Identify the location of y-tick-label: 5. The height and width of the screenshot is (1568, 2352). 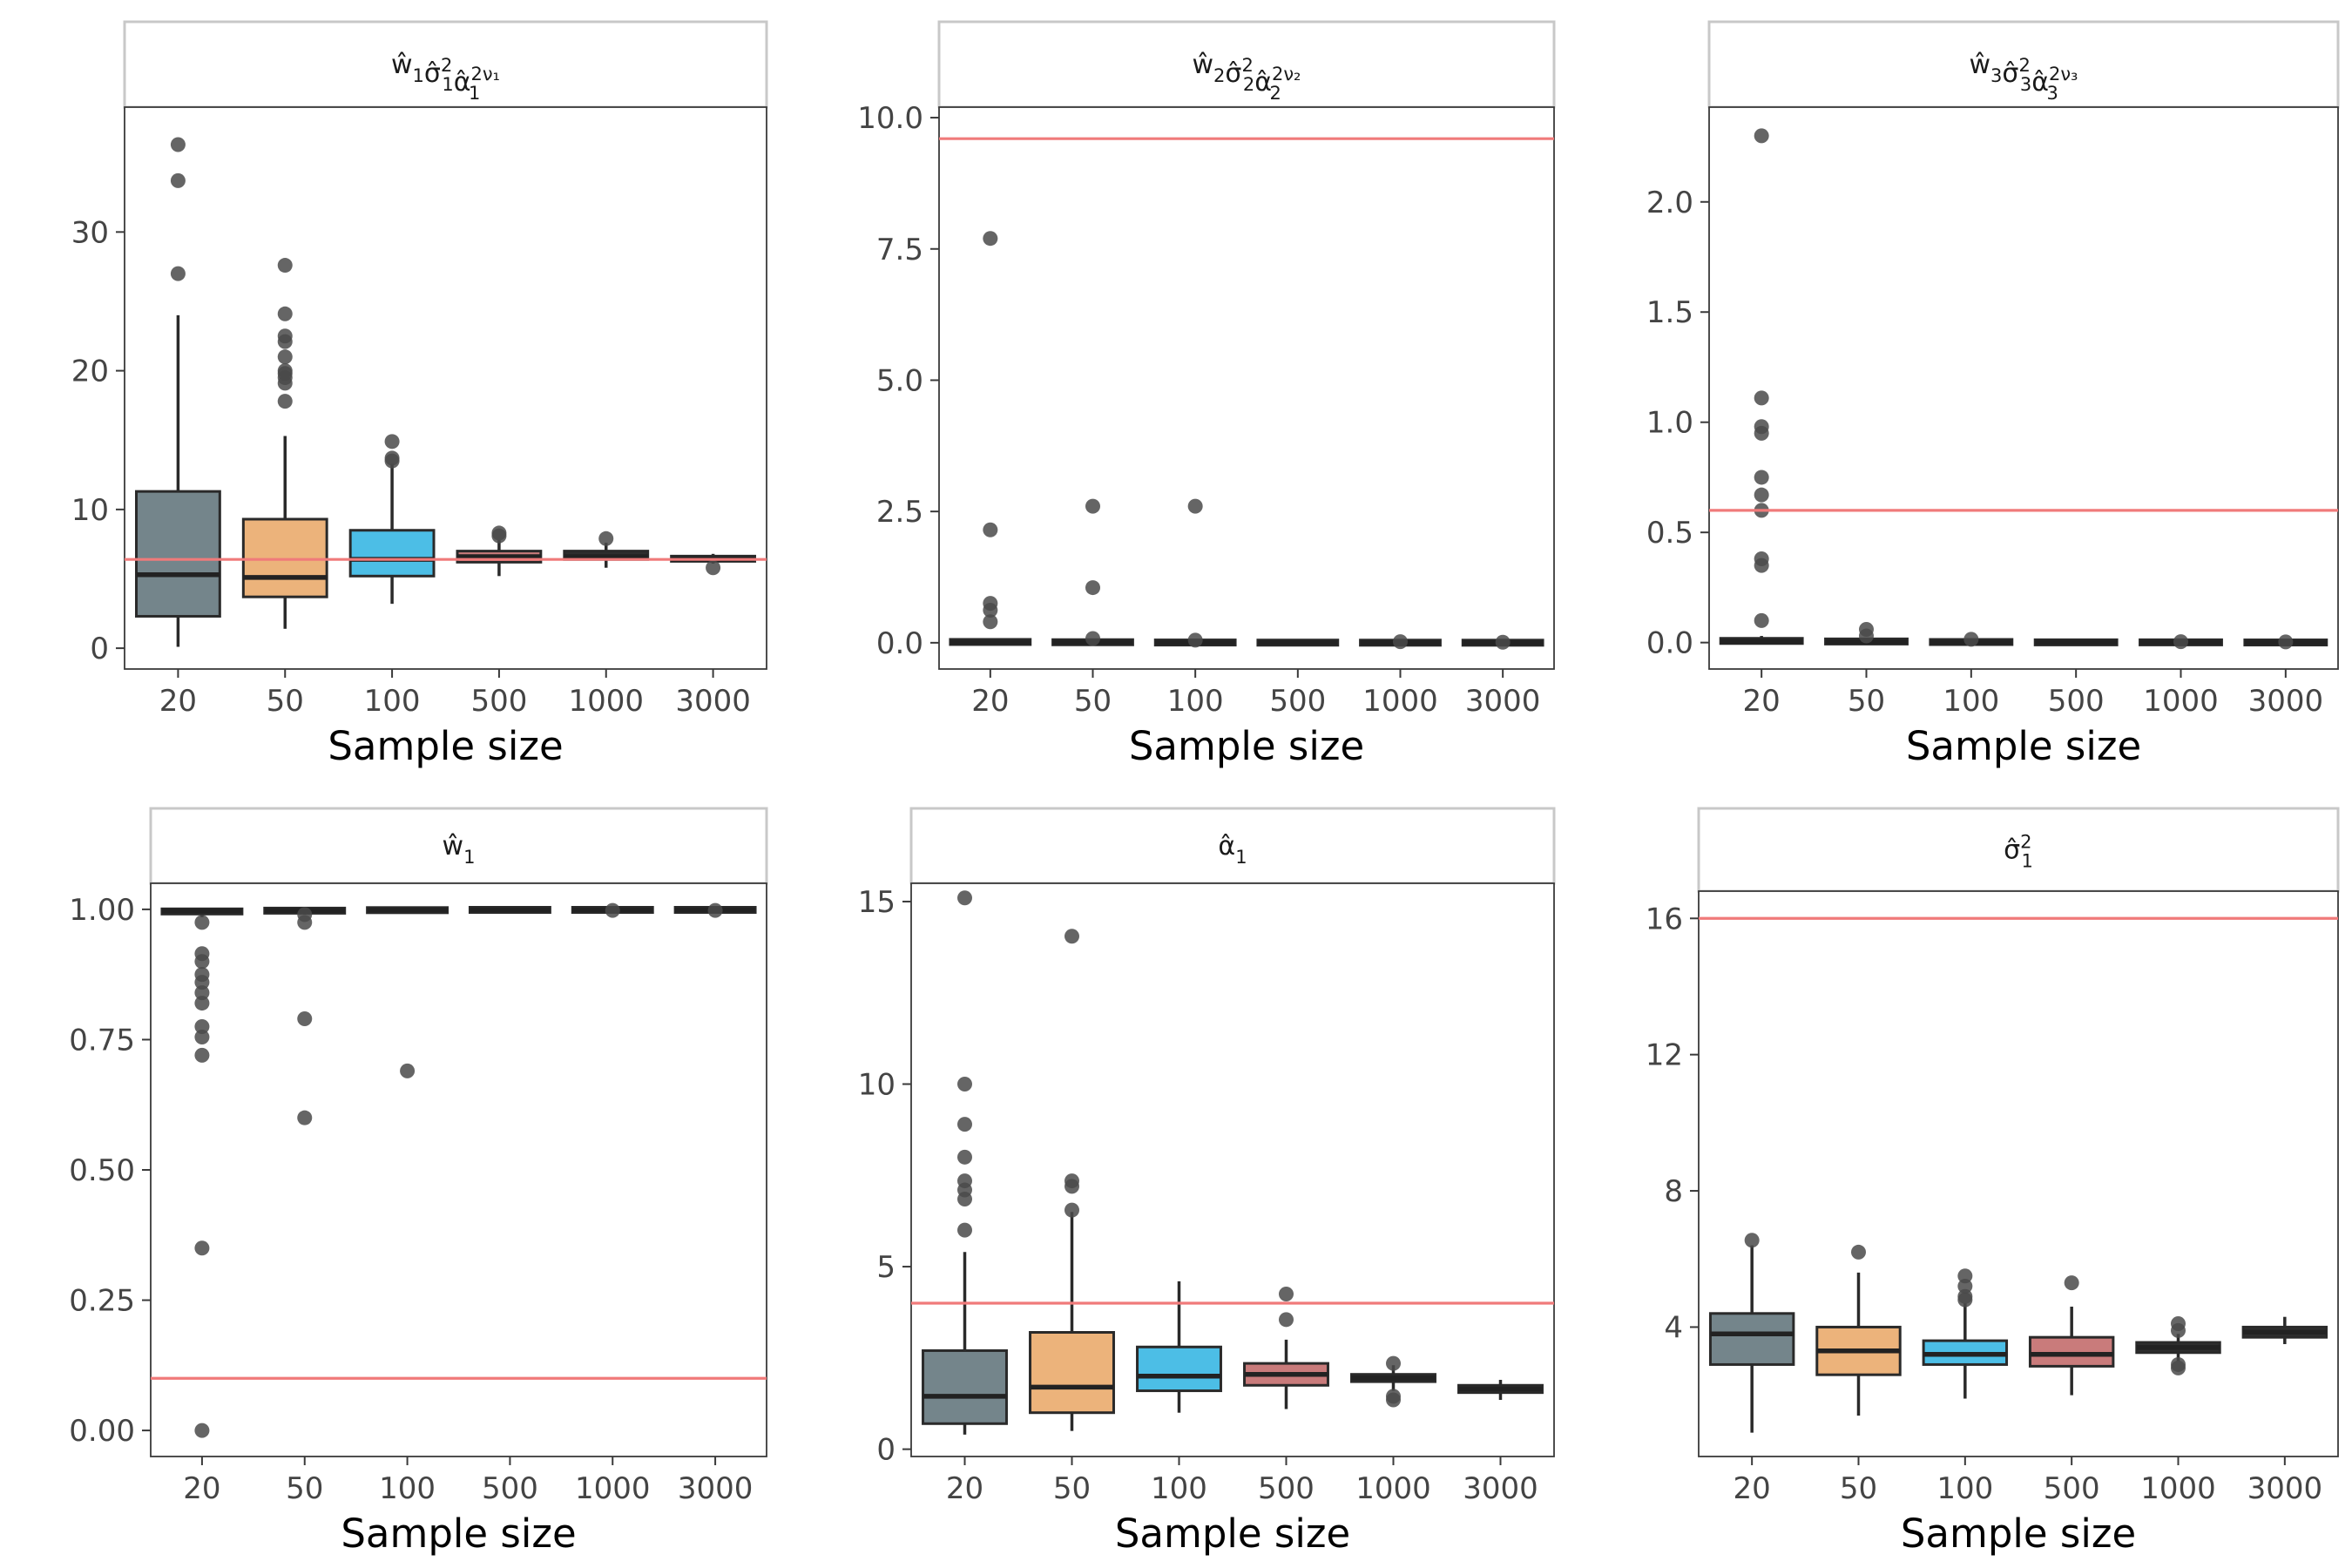
(886, 1267).